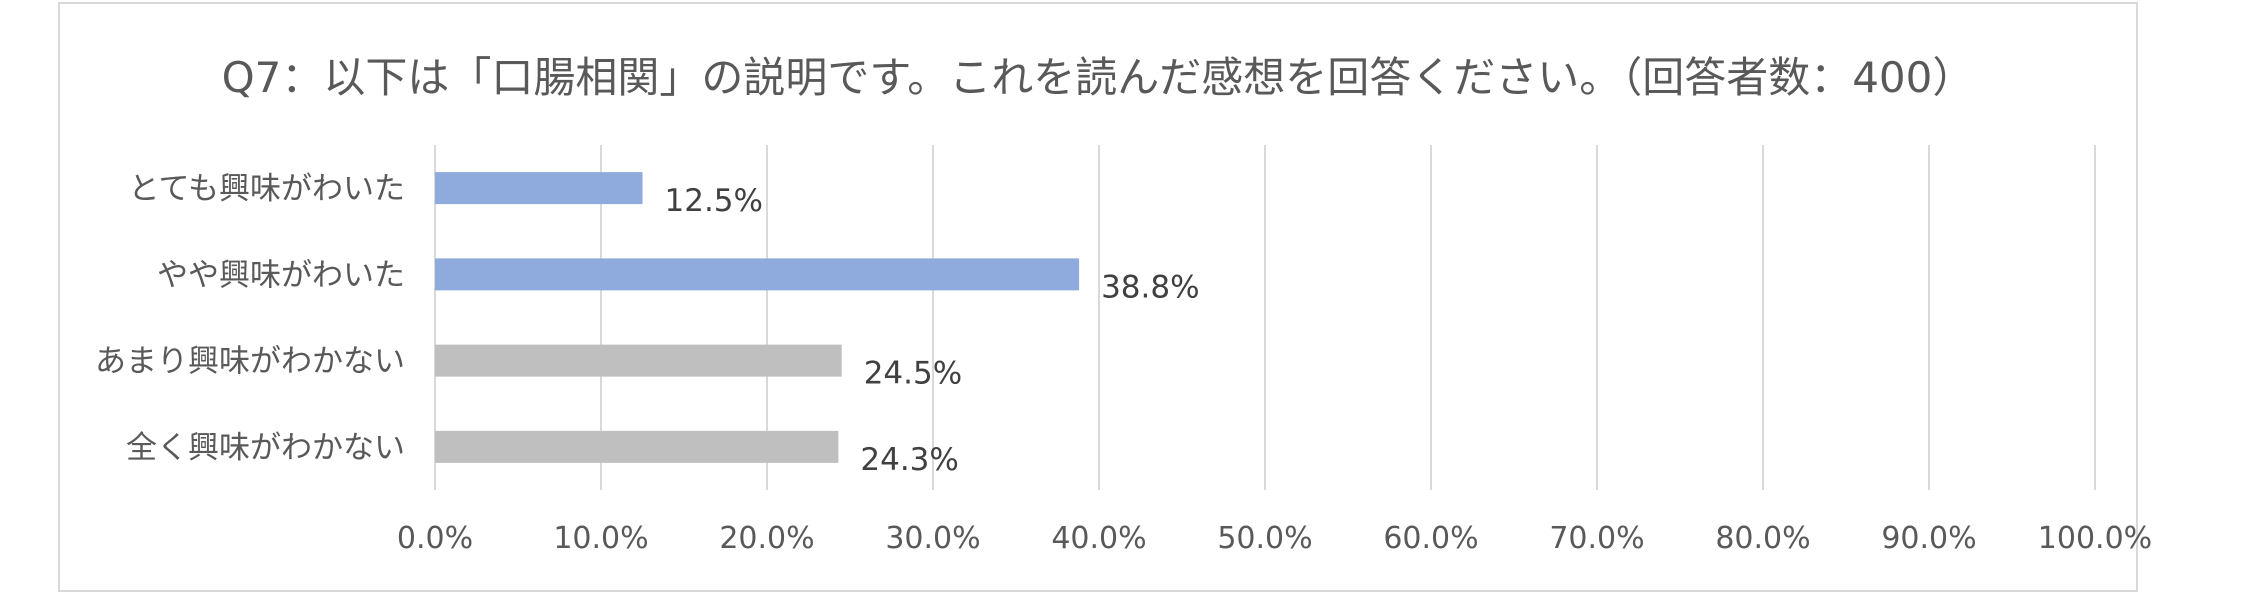 Image resolution: width=2243 pixels, height=596 pixels. I want to click on x-tick-label-2: 20.0%, so click(766, 538).